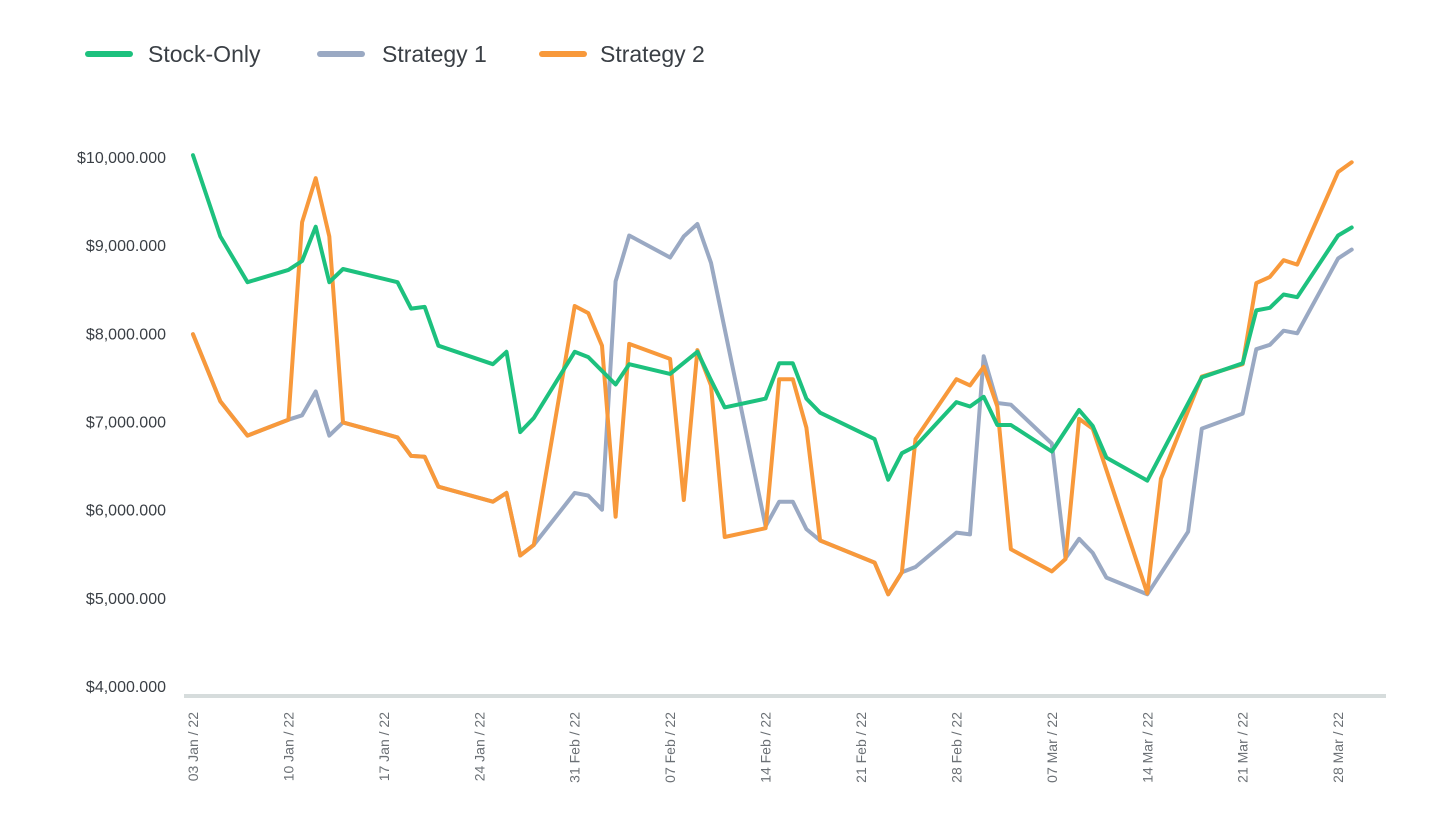  I want to click on x-tick-label: 10 Jan / 22, so click(288, 746).